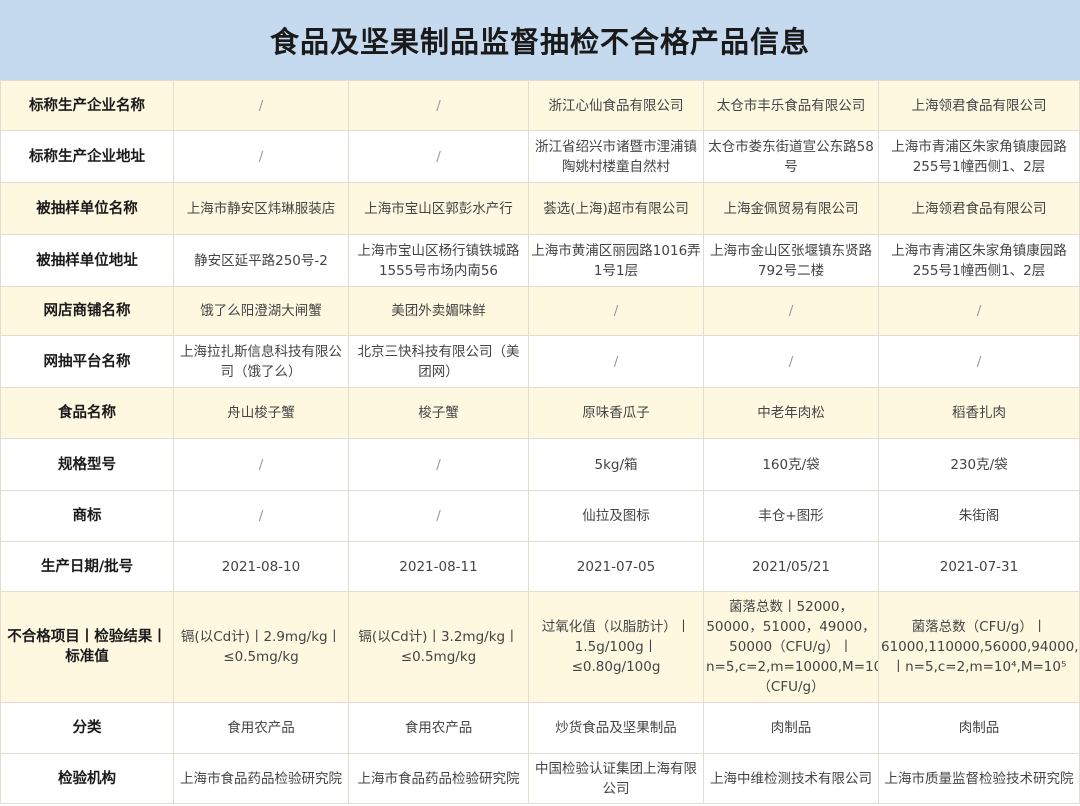 The image size is (1080, 806). I want to click on table-row: 网店商铺名称 饿了么阳澄湖大闸蟹 美团外卖媚味鲜 / / /, so click(540, 311).